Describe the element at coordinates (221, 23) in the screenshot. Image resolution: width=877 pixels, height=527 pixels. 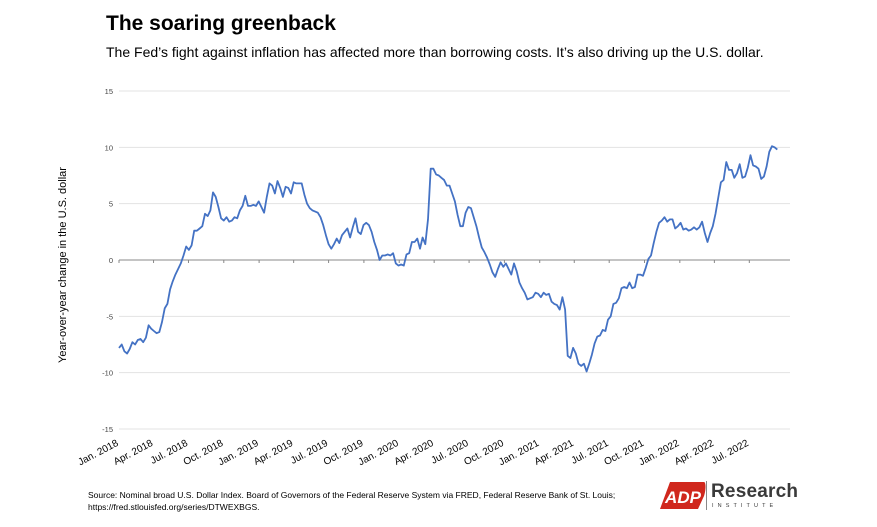
I see `chart-title: The soaring greenback` at that location.